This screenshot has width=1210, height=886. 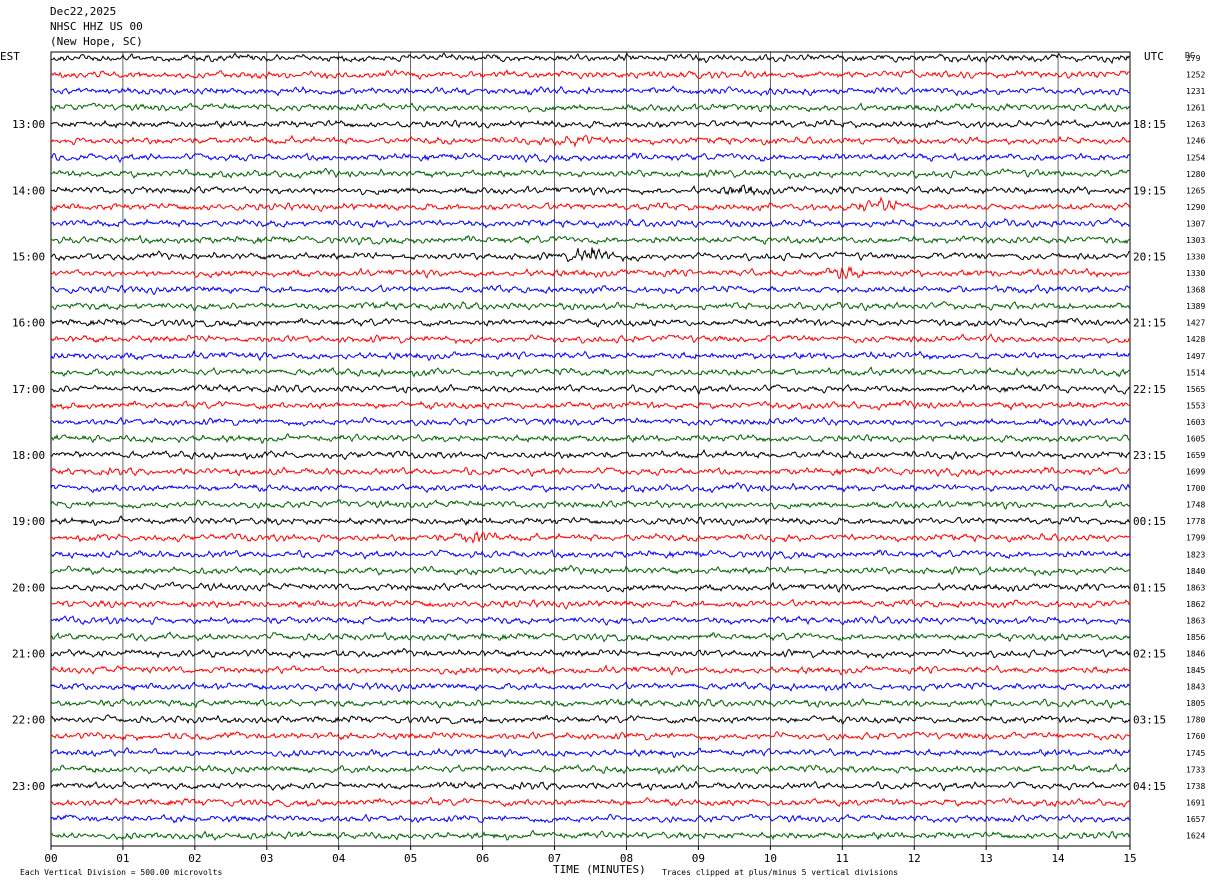 What do you see at coordinates (1149, 124) in the screenshot?
I see `utc-hour-label: 18:15` at bounding box center [1149, 124].